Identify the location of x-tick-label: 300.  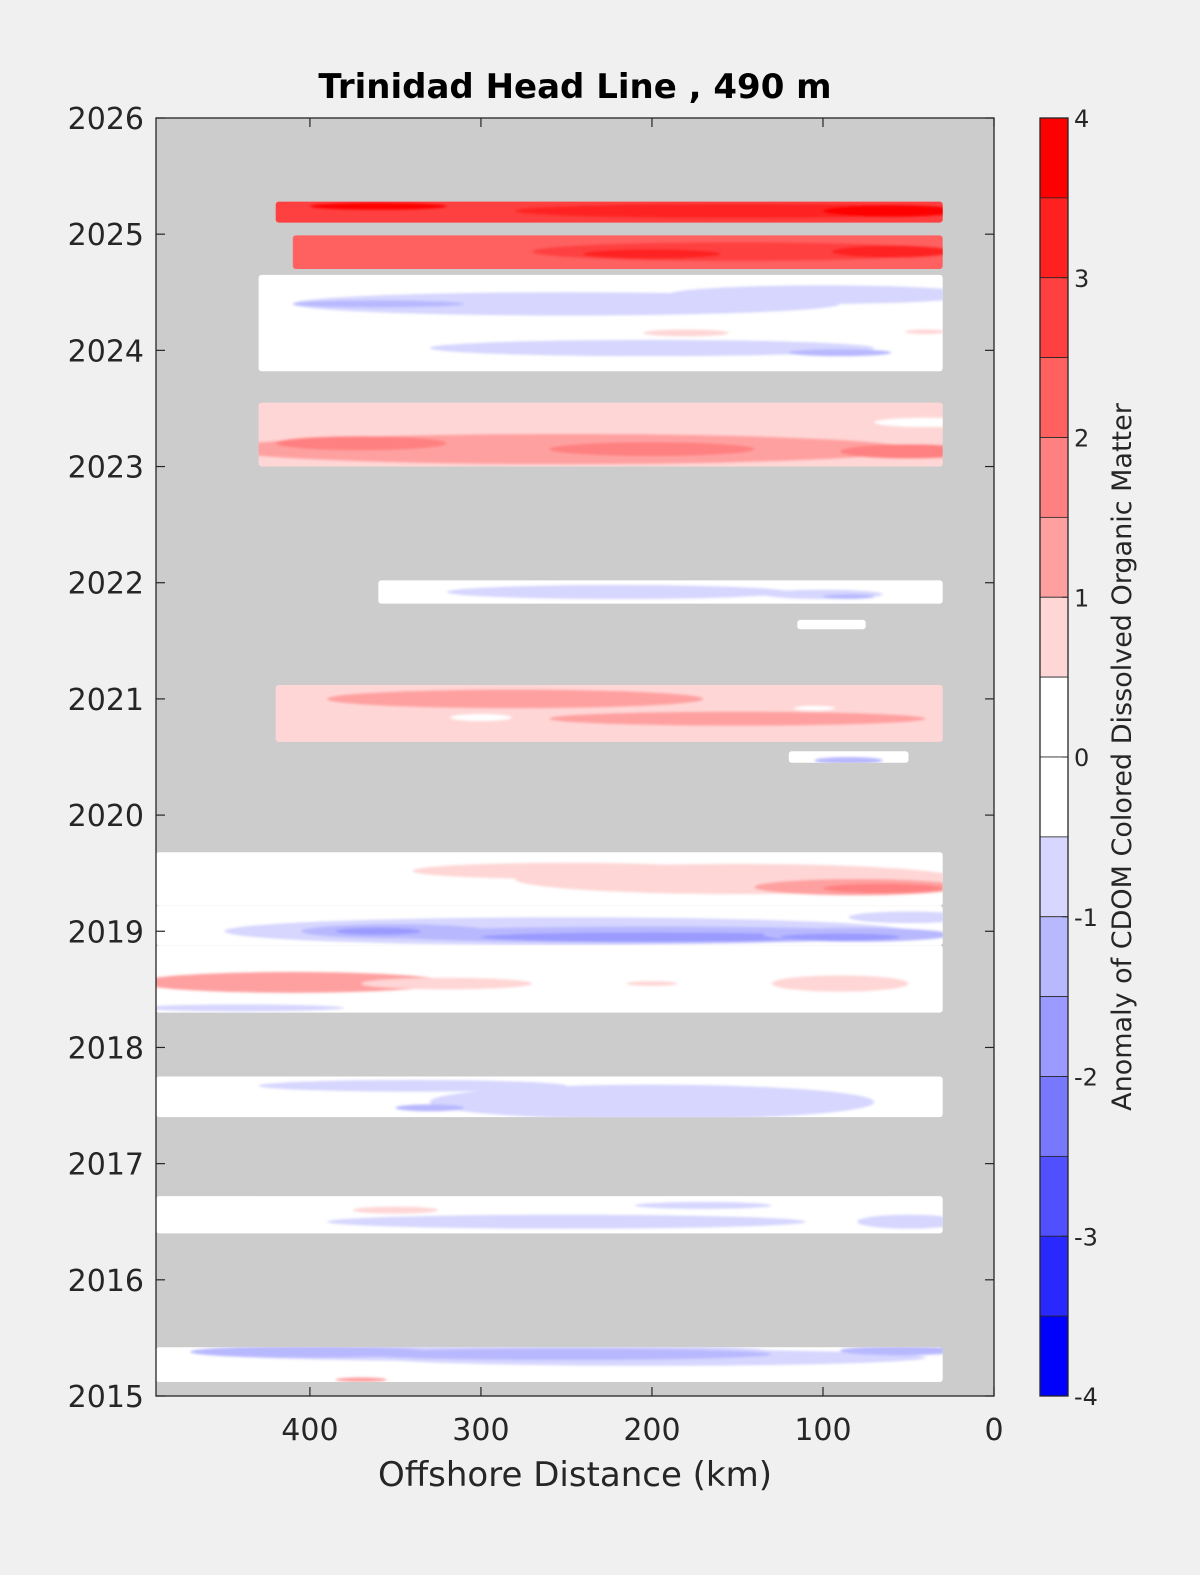
(480, 1430).